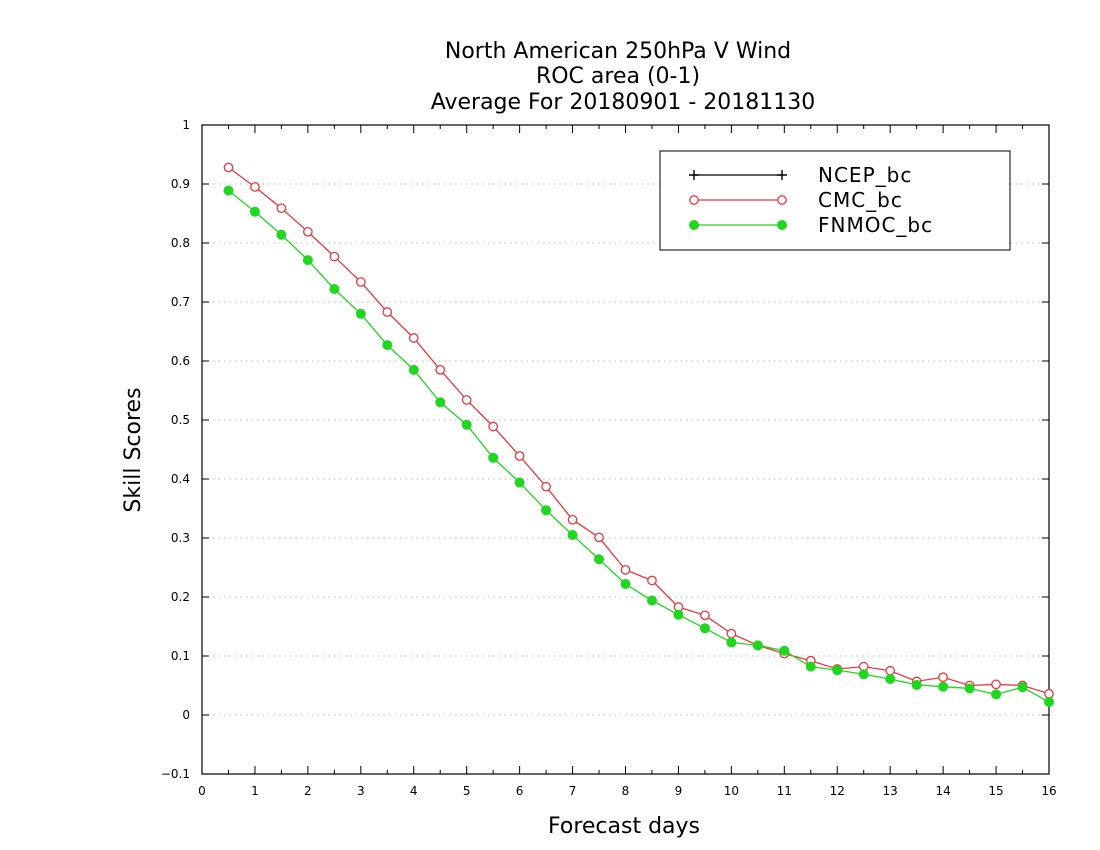  Describe the element at coordinates (255, 791) in the screenshot. I see `x-tick-label: 1` at that location.